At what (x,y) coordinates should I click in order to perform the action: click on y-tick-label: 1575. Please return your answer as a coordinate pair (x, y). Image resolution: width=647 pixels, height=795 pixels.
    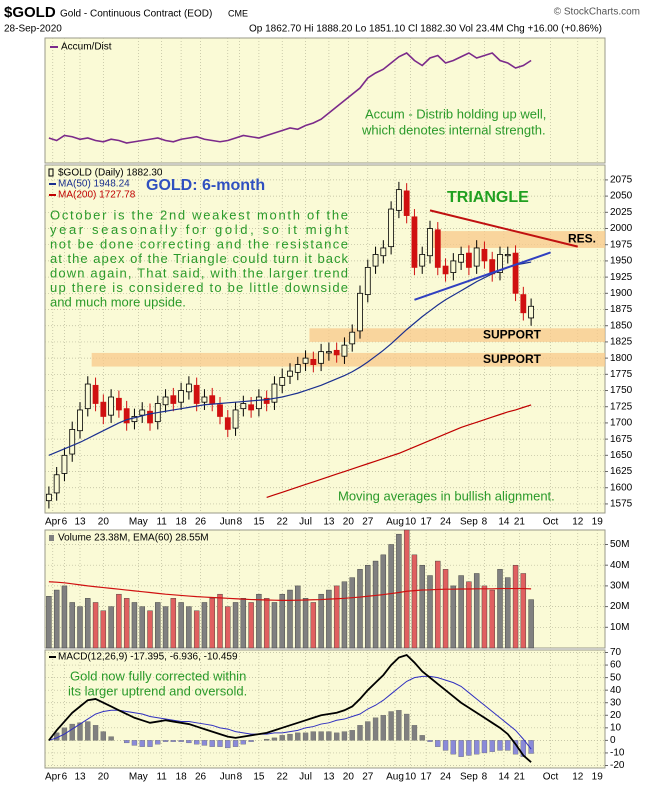
    Looking at the image, I should click on (621, 504).